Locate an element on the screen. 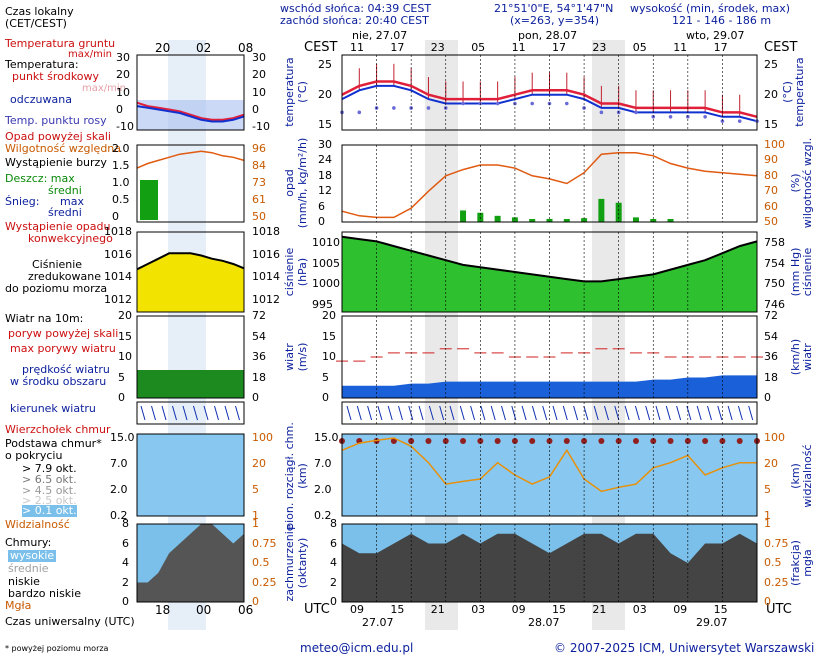 Image resolution: width=820 pixels, height=660 pixels. legend-pressure-2: zredukowane is located at coordinates (64, 276).